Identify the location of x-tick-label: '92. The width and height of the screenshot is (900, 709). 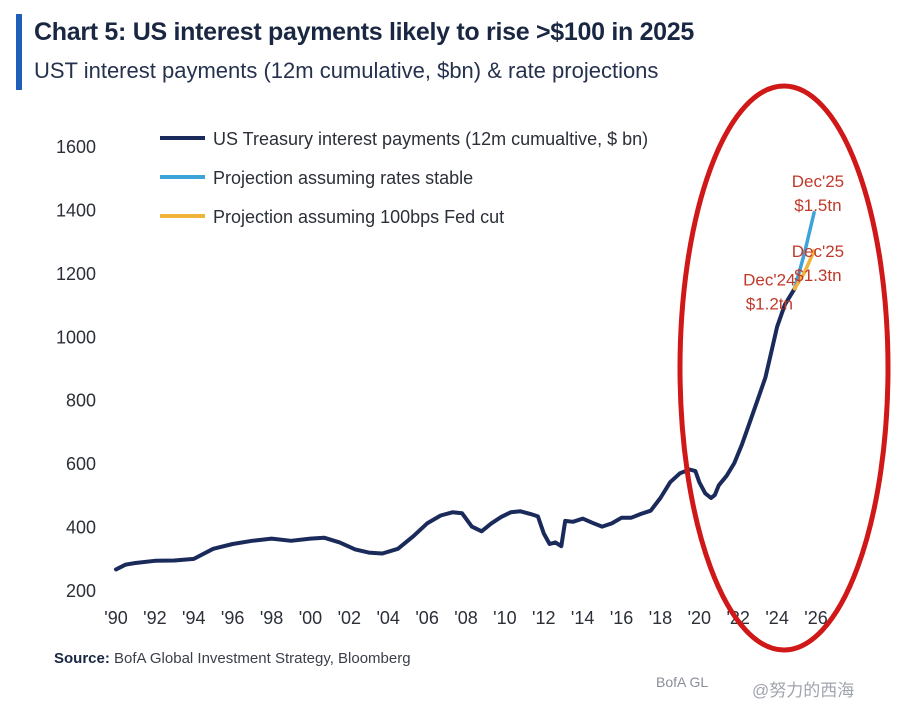
(154, 618).